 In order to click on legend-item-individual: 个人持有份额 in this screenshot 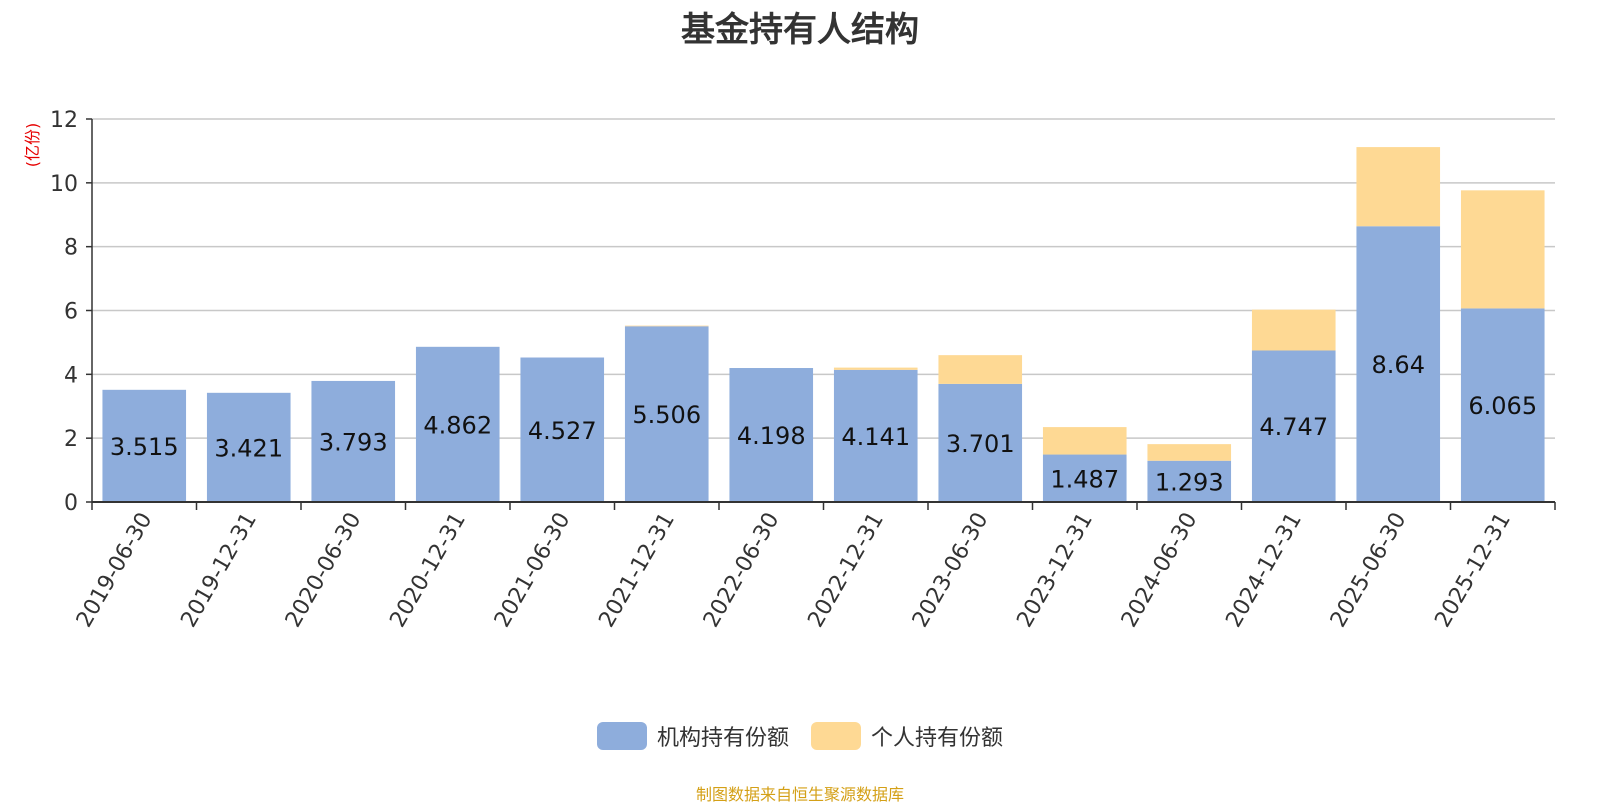, I will do `click(907, 736)`.